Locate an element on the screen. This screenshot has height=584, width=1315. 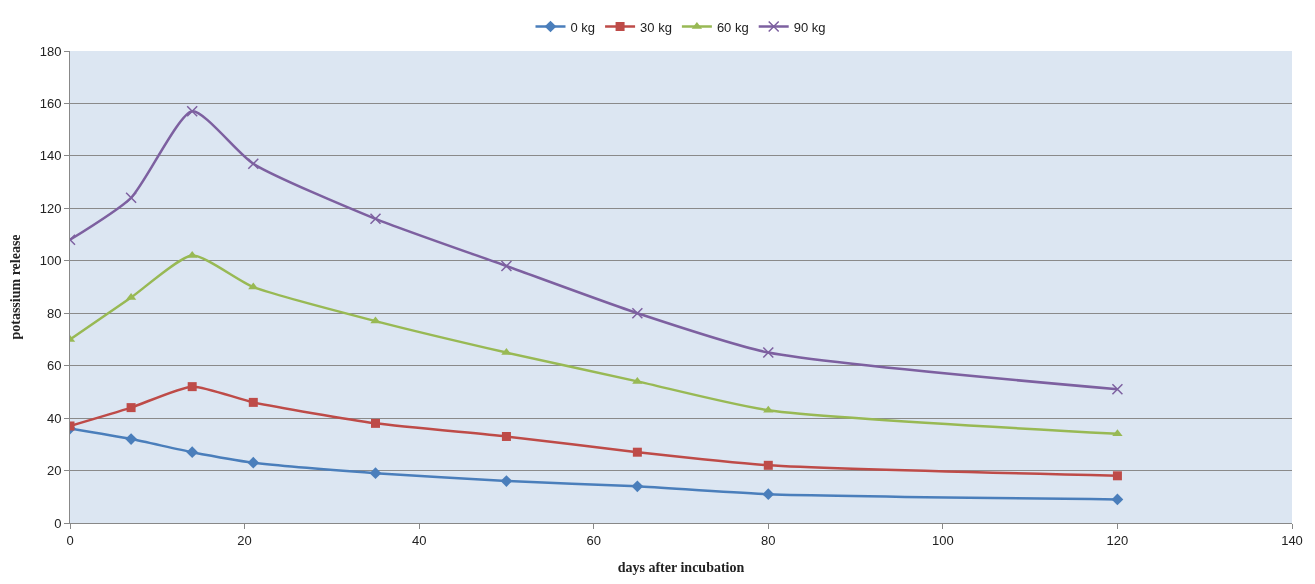
legend-label: 90 kg is located at coordinates (809, 27).